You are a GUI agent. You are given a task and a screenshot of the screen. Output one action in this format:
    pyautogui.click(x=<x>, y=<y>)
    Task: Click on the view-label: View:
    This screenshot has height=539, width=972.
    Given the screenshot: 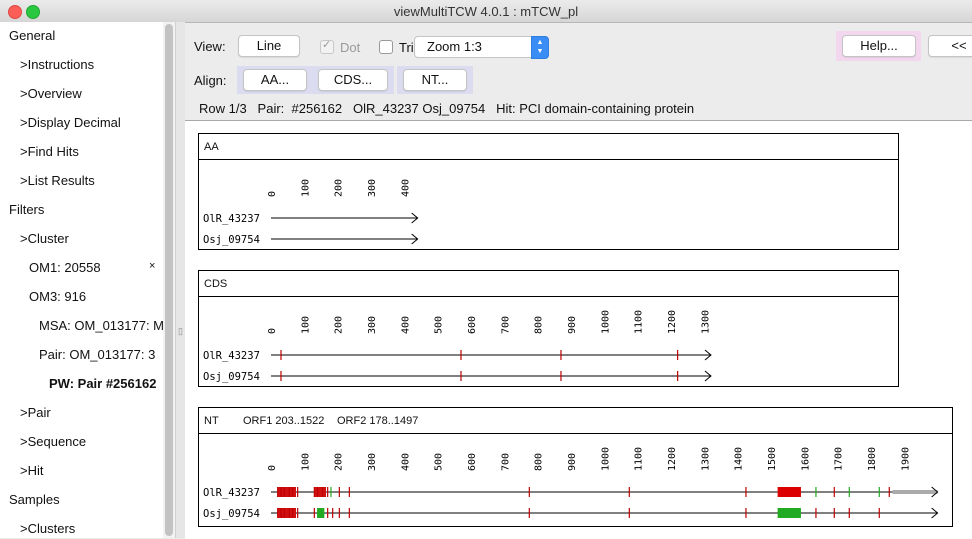 What is the action you would take?
    pyautogui.click(x=210, y=46)
    